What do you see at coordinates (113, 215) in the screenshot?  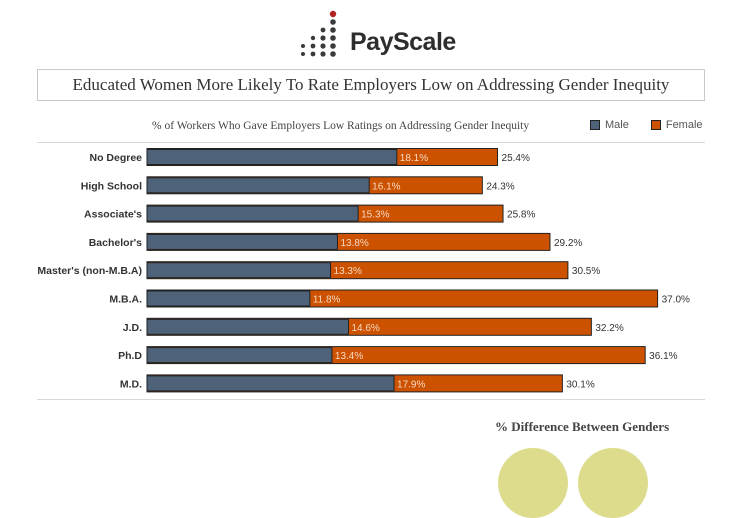 I see `category-label: Associate's` at bounding box center [113, 215].